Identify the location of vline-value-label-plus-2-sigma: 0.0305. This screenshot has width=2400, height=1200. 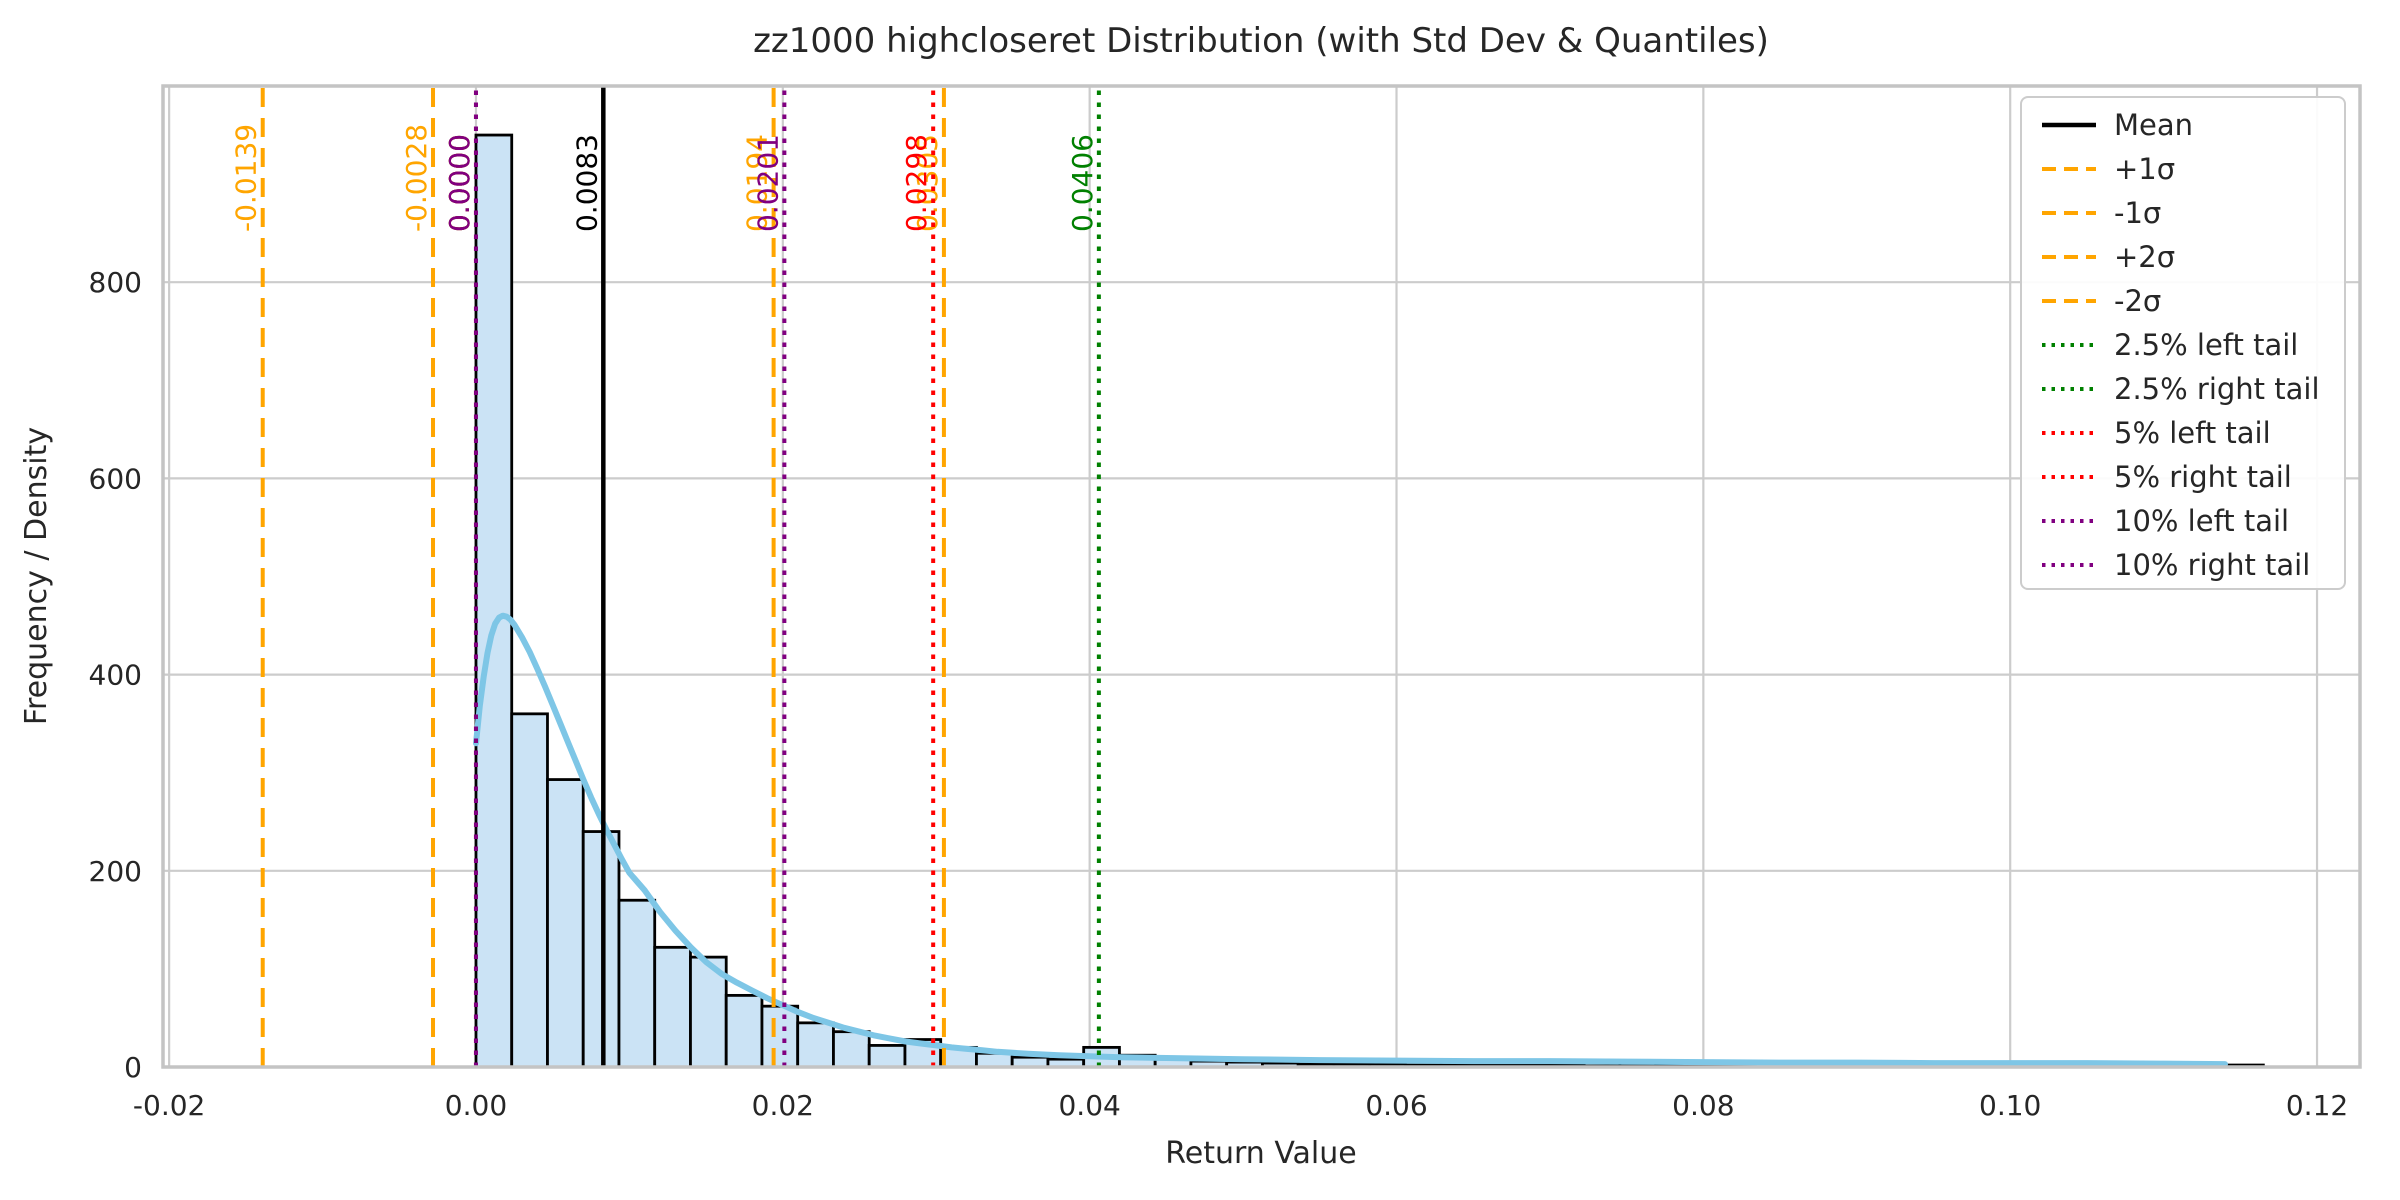
(927, 183).